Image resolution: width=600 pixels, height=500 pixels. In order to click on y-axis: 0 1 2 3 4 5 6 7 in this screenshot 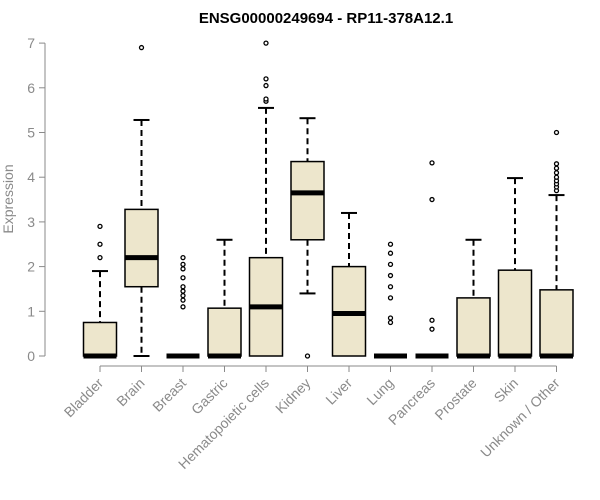, I will do `click(36, 199)`.